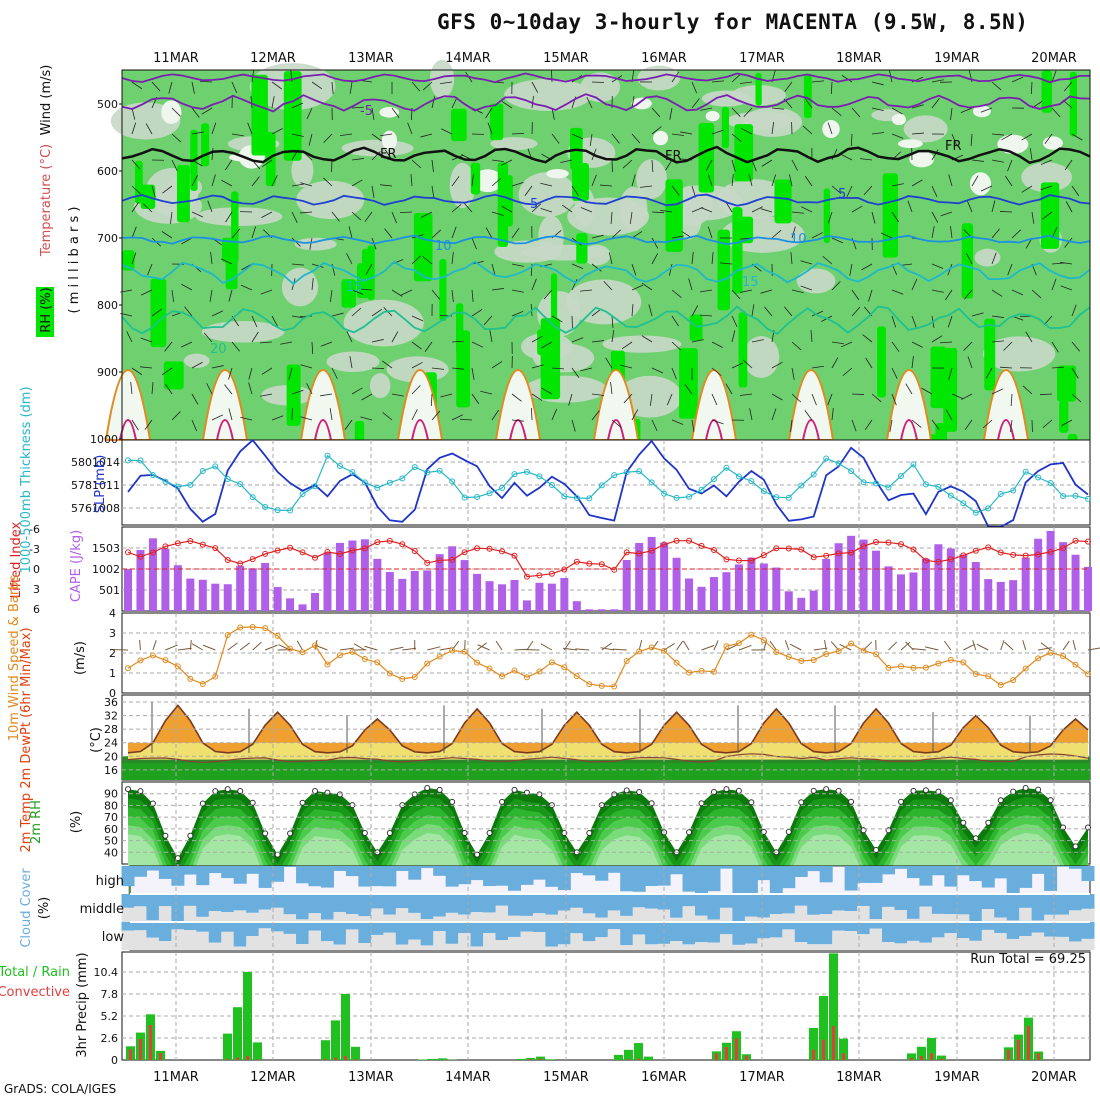  Describe the element at coordinates (909, 405) in the screenshot. I see `warm-plume` at that location.